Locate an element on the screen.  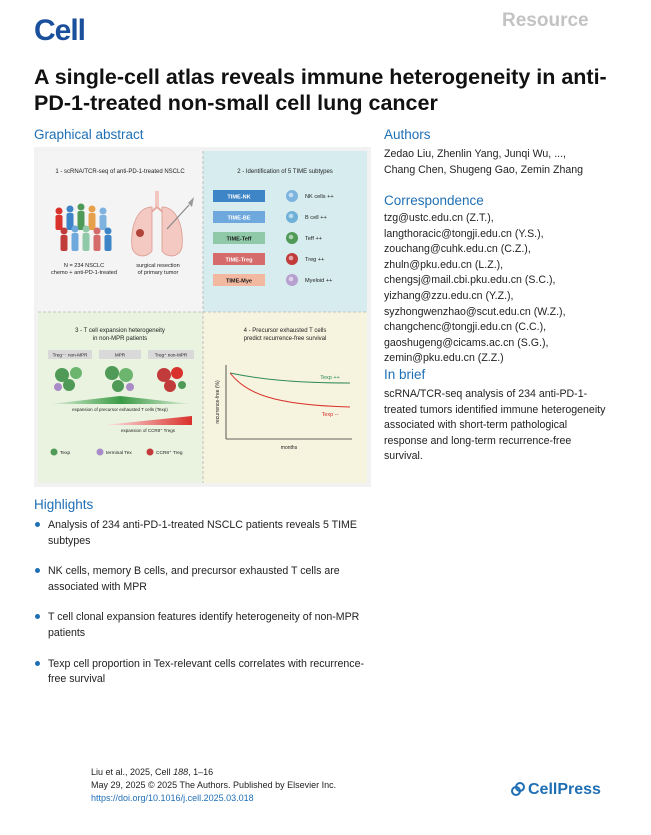
cell-type-label: Myeloid ++ is located at coordinates (318, 281).